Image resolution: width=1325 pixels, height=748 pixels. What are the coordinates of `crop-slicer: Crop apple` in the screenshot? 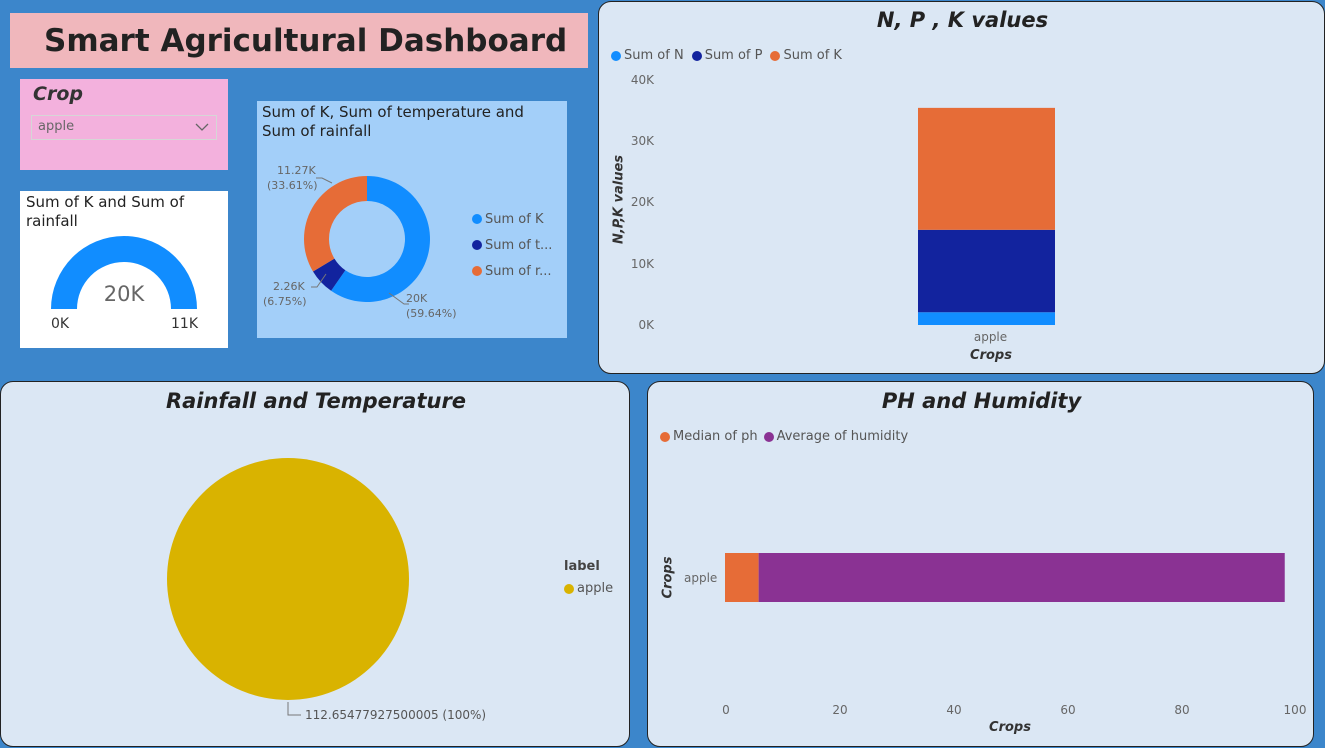 It's located at (124, 124).